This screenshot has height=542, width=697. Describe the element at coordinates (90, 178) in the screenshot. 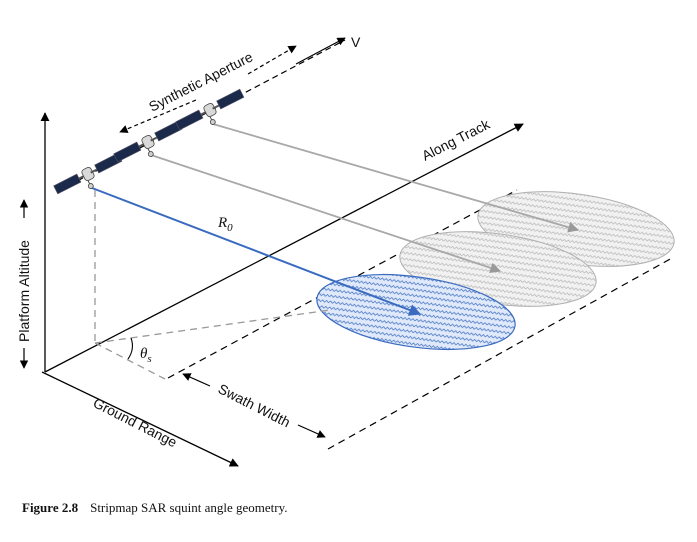

I see `satellite-icon` at that location.